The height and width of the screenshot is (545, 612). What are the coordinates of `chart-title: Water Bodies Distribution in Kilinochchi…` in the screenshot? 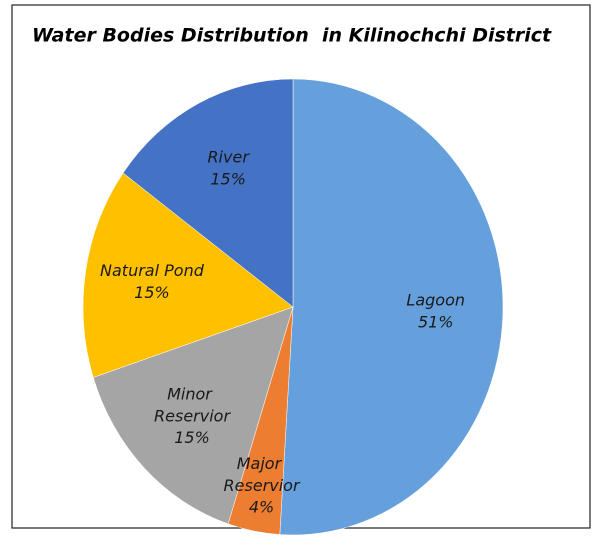 It's located at (292, 36).